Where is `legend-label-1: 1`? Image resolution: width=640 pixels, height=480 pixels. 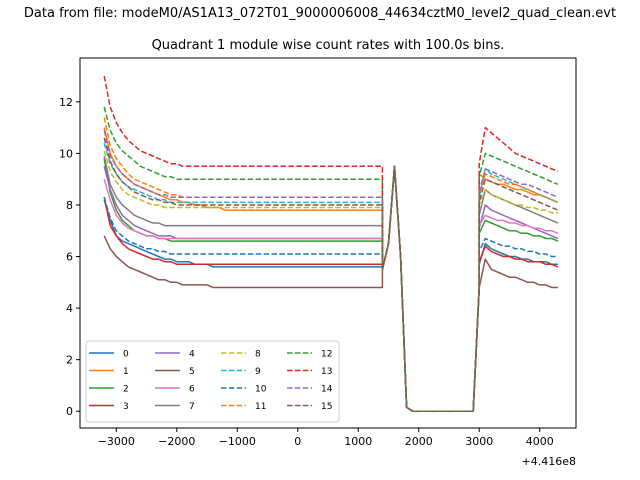
legend-label-1: 1 is located at coordinates (126, 372).